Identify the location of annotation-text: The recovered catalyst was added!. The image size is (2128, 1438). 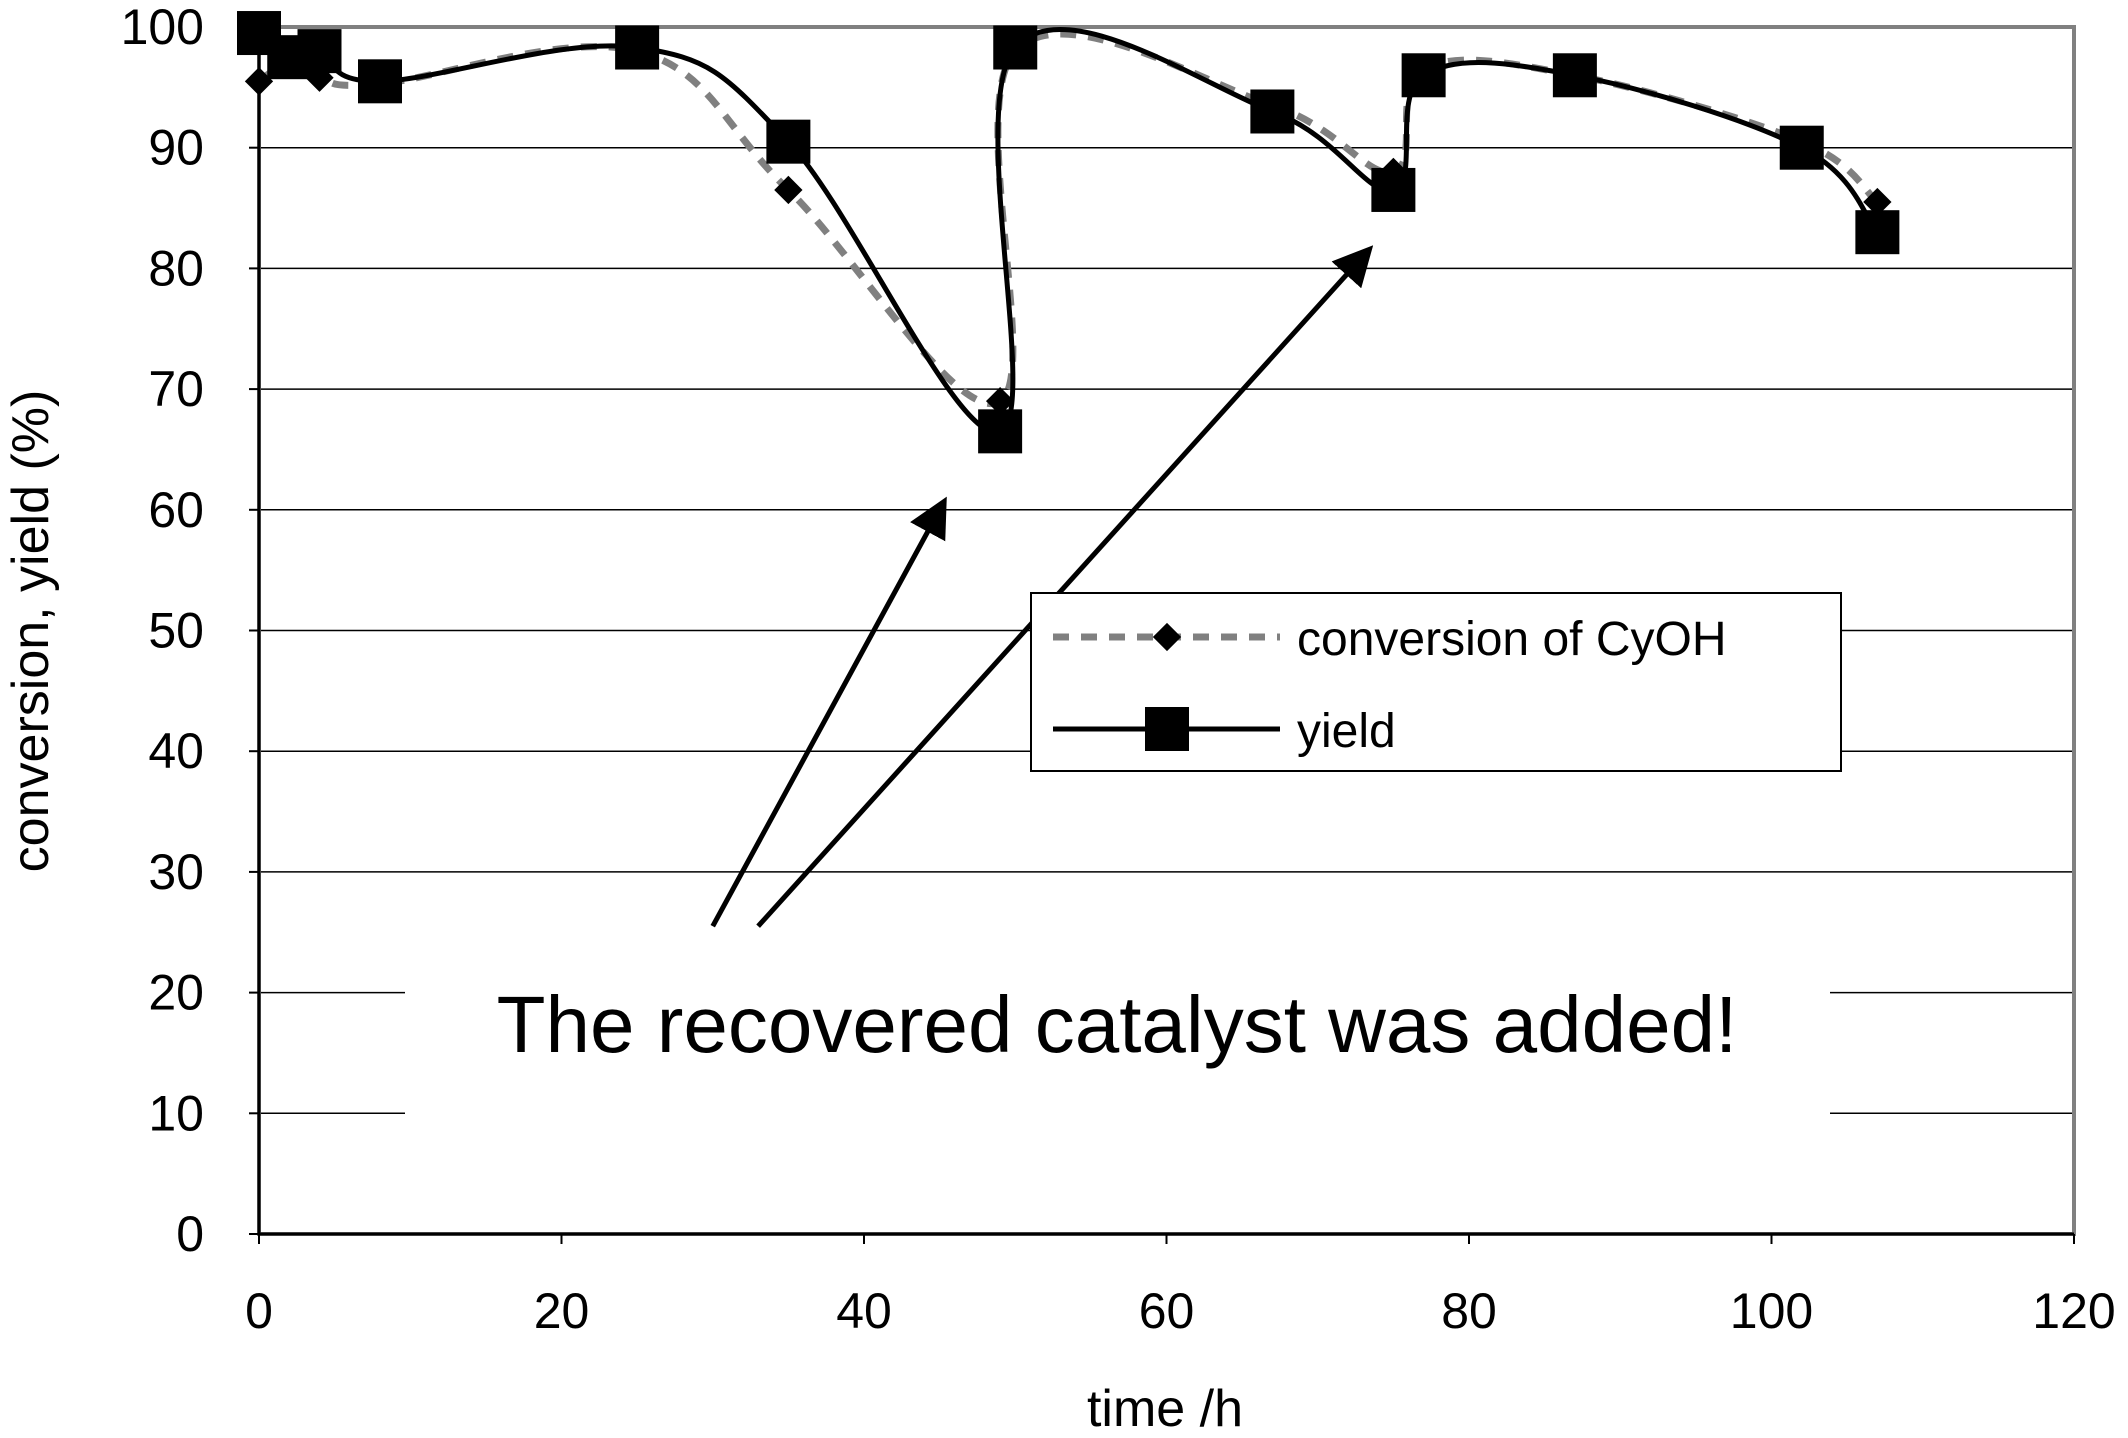
(1117, 1024).